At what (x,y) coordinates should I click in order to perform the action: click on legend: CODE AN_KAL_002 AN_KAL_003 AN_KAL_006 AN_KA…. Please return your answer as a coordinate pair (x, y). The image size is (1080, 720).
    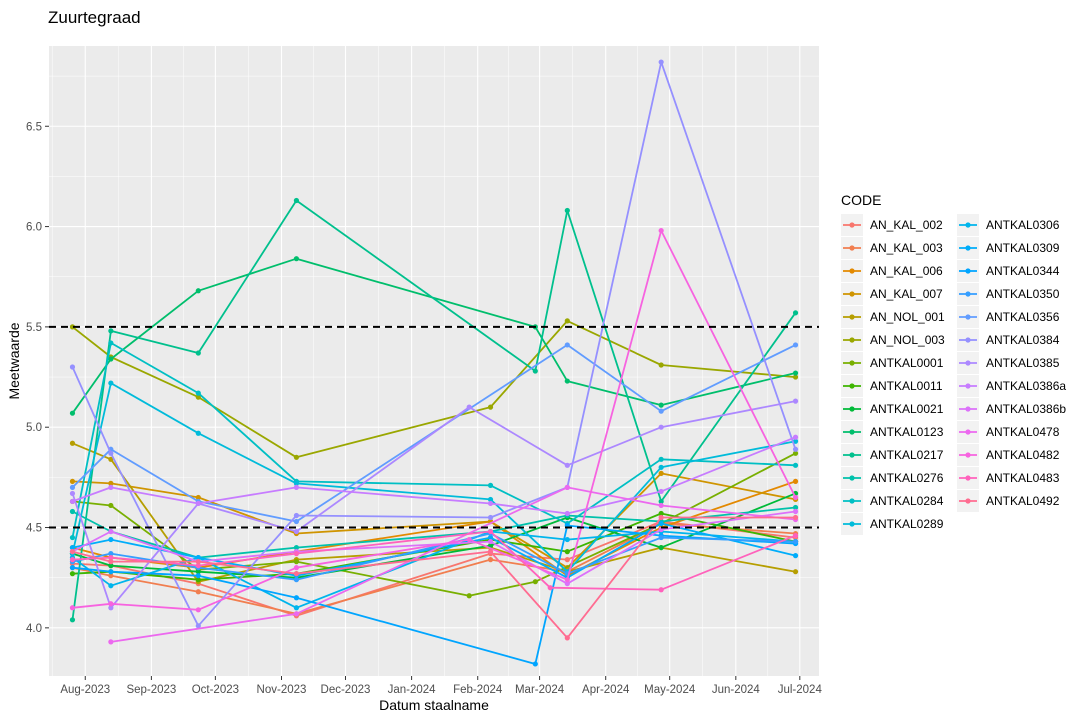
    Looking at the image, I should click on (953, 363).